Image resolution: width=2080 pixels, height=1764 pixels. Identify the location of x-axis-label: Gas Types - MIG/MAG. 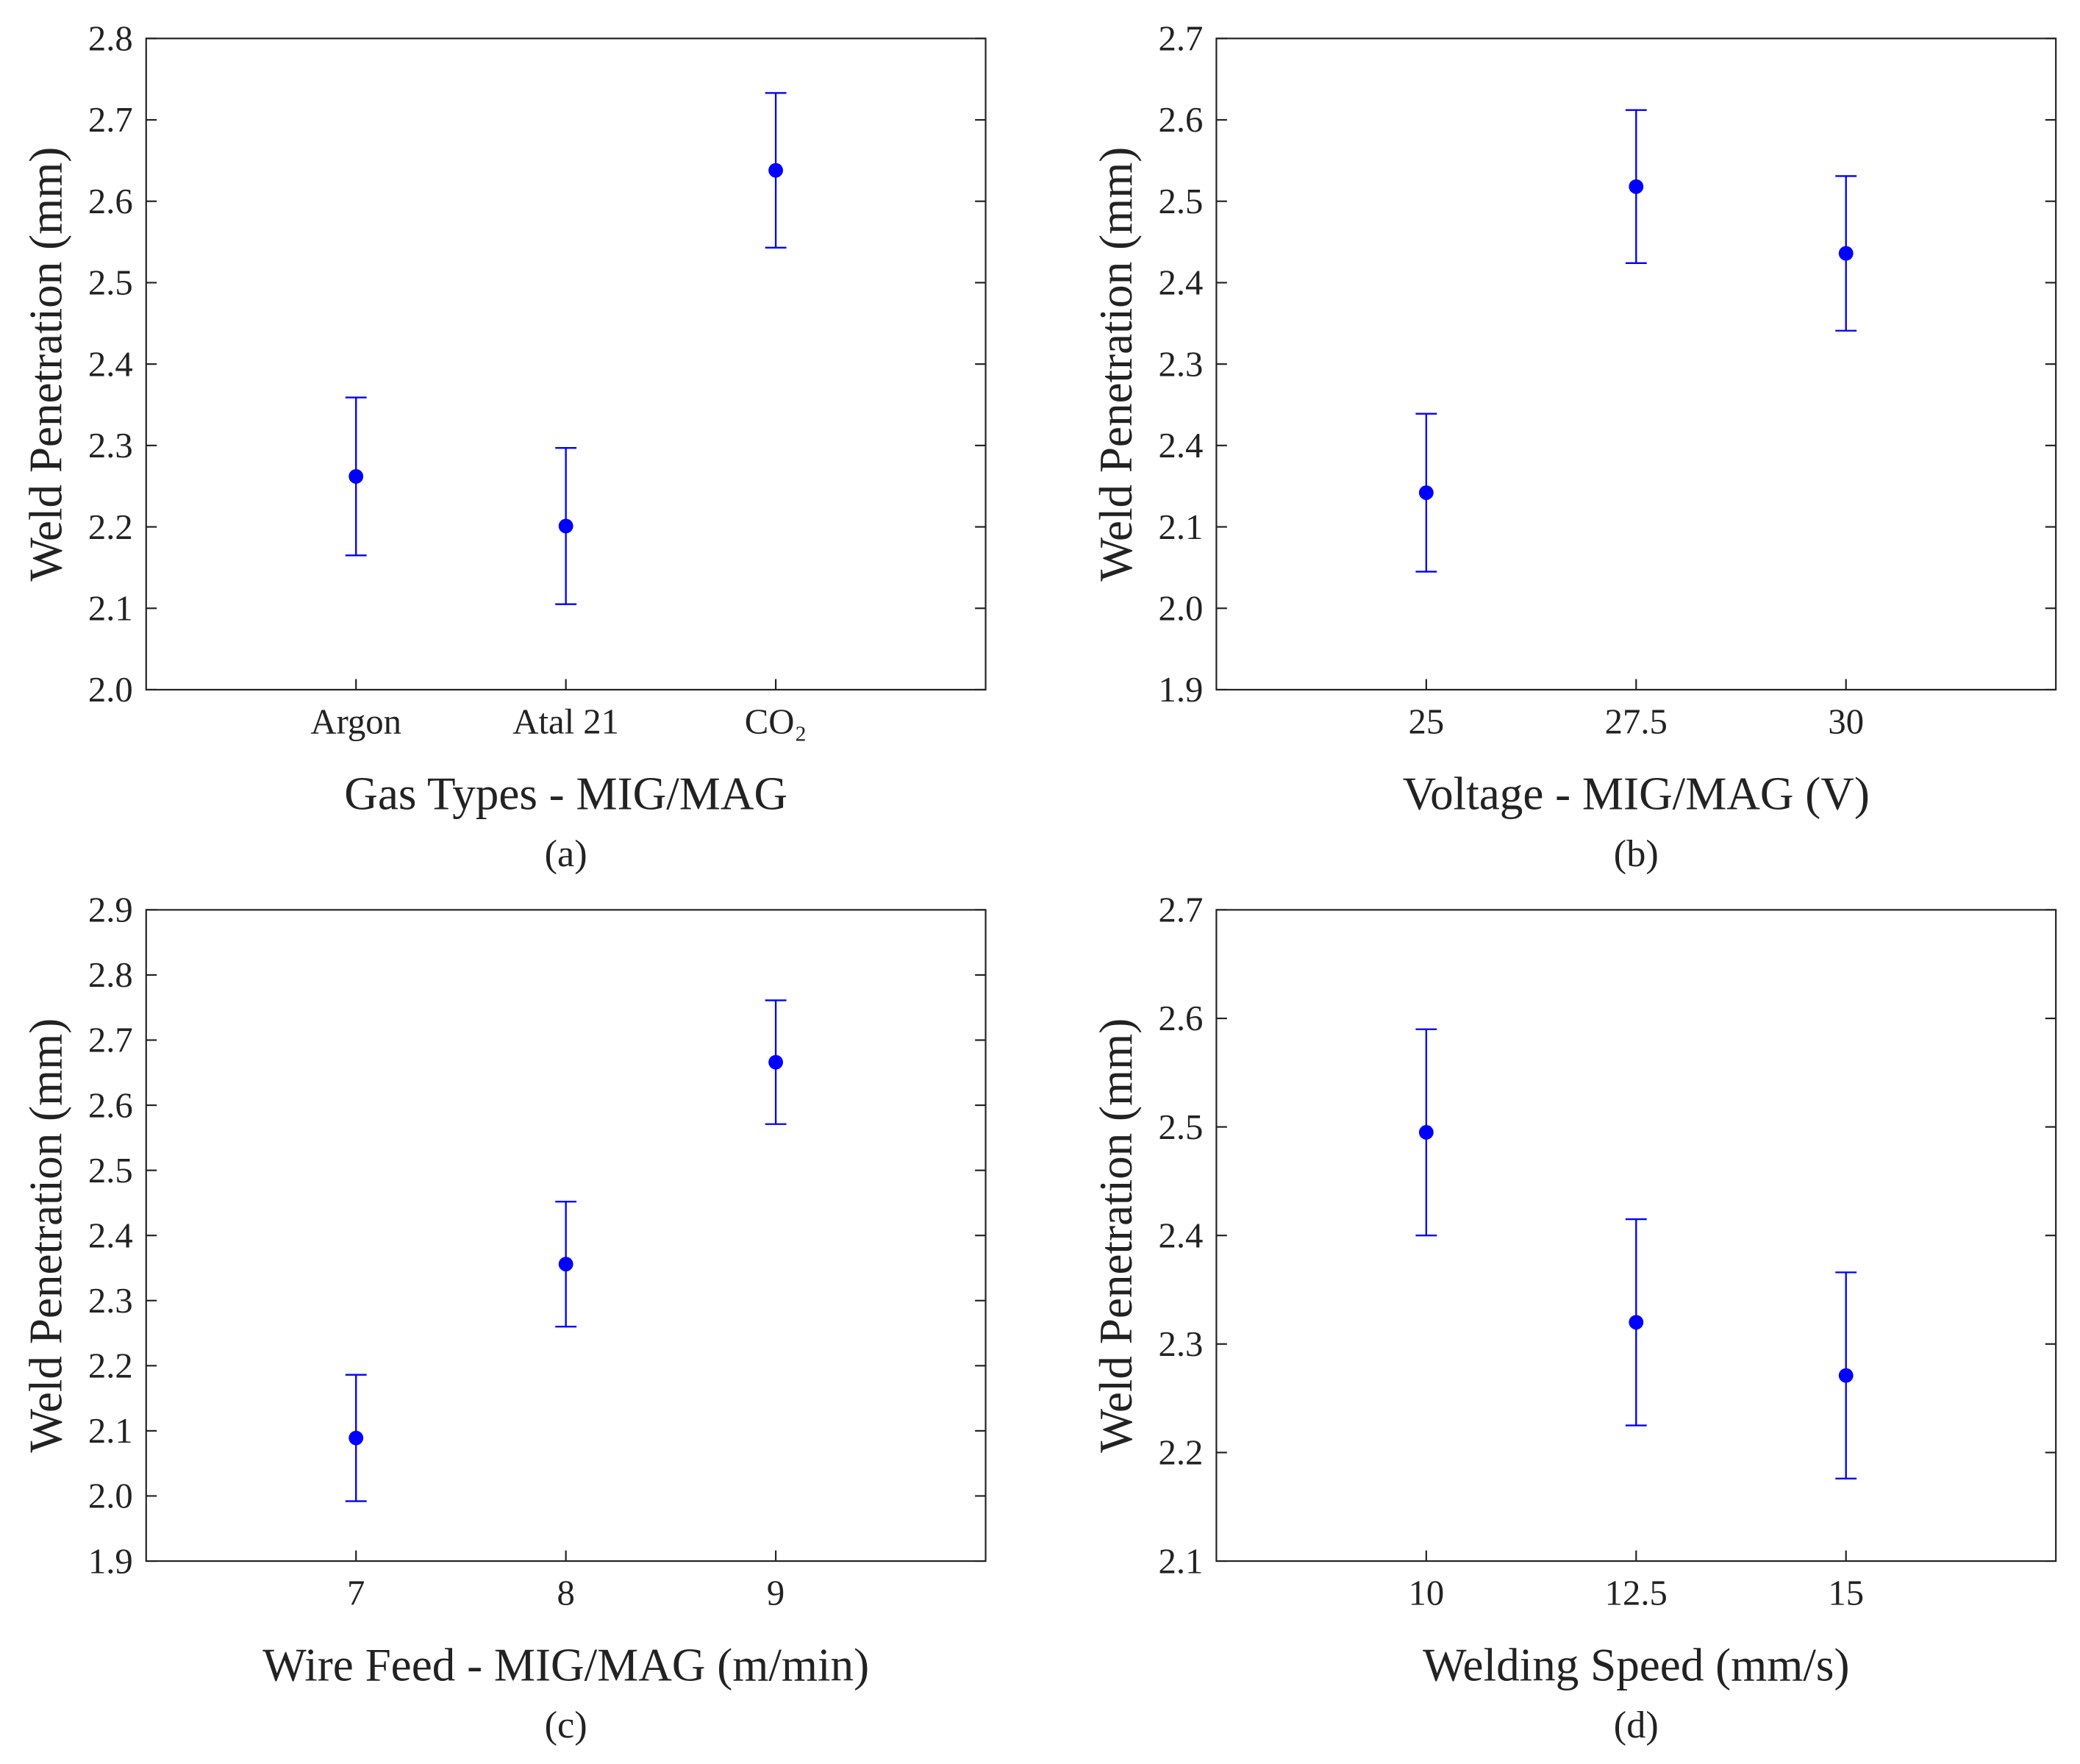
(565, 793).